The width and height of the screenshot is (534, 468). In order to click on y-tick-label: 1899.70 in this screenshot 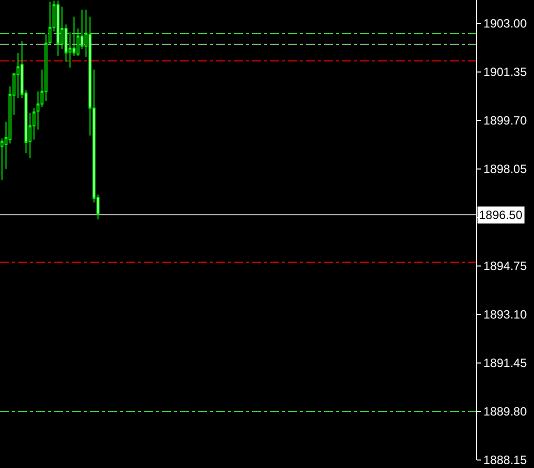, I will do `click(505, 121)`.